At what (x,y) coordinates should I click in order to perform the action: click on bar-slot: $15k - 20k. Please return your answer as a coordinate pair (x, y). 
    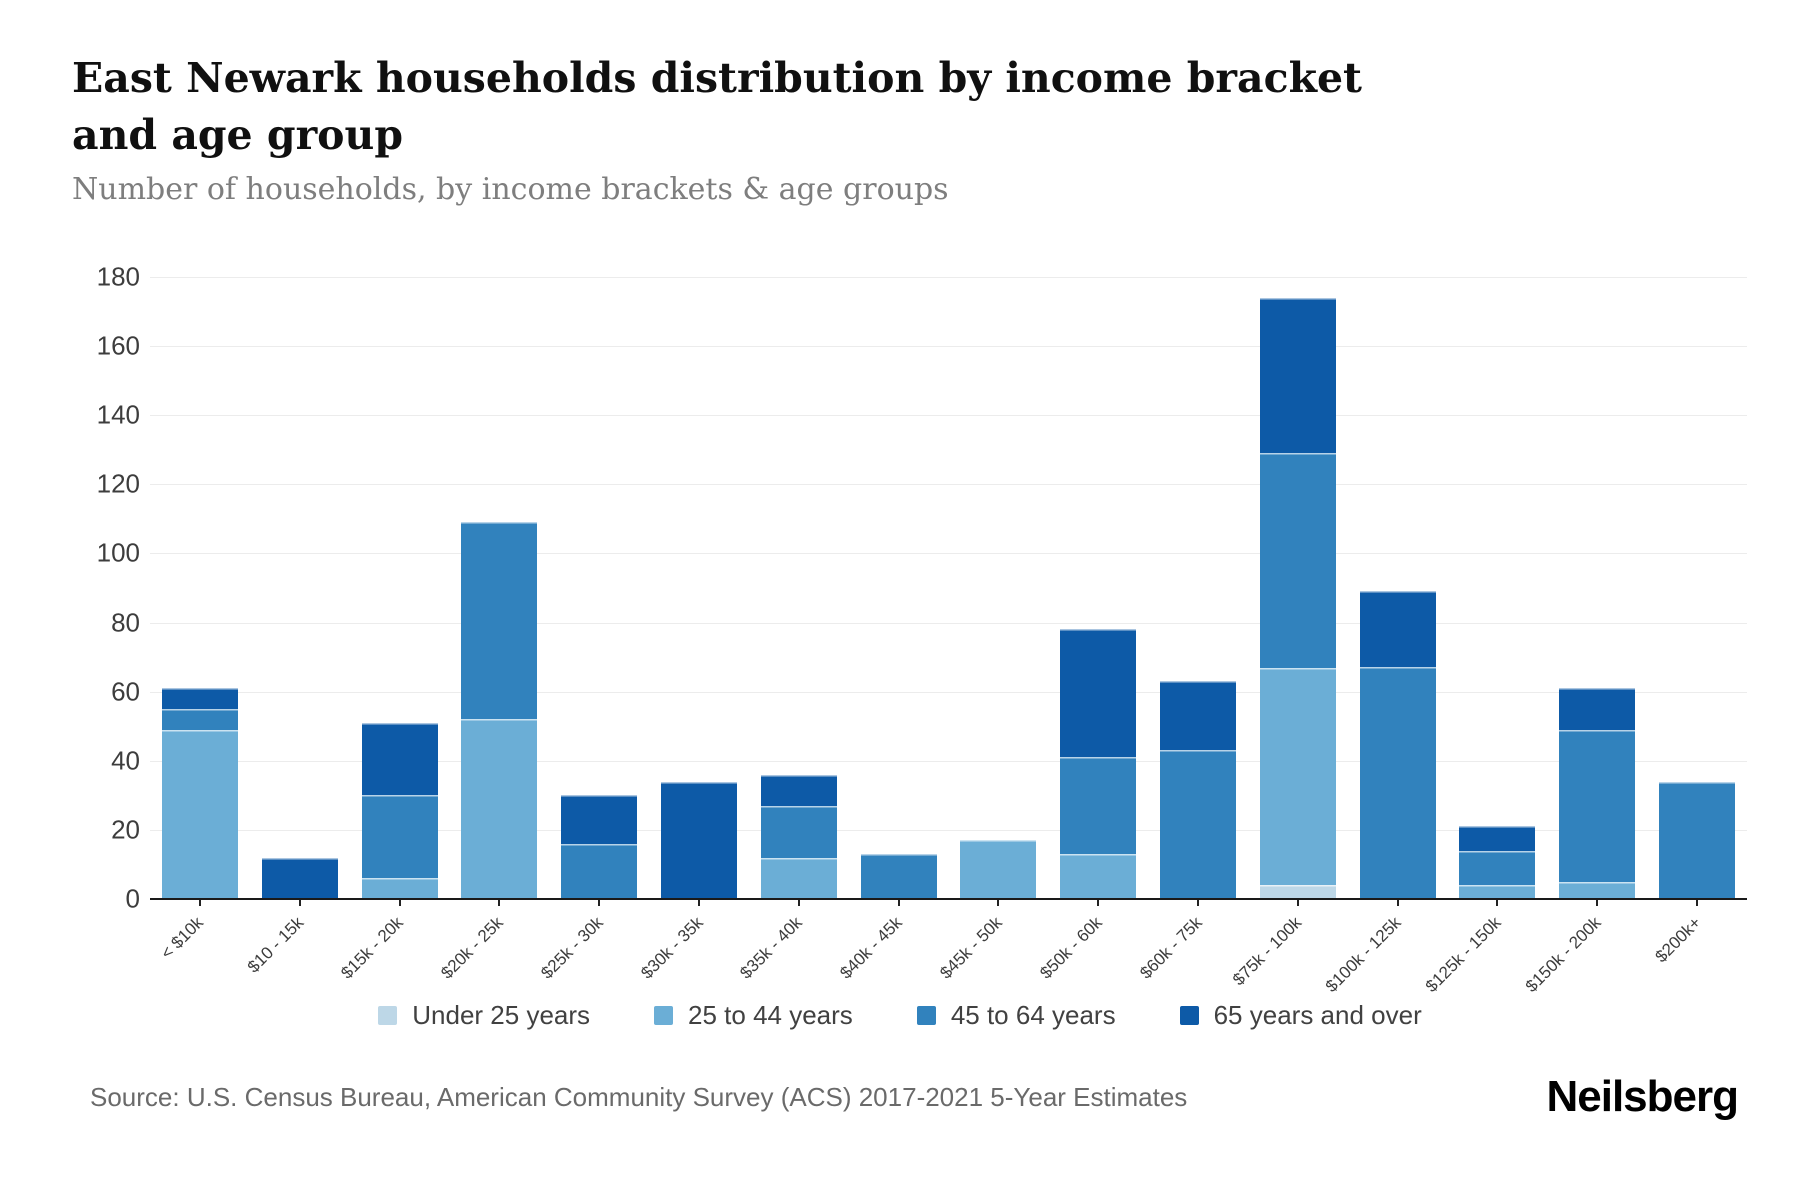
    Looking at the image, I should click on (393, 630).